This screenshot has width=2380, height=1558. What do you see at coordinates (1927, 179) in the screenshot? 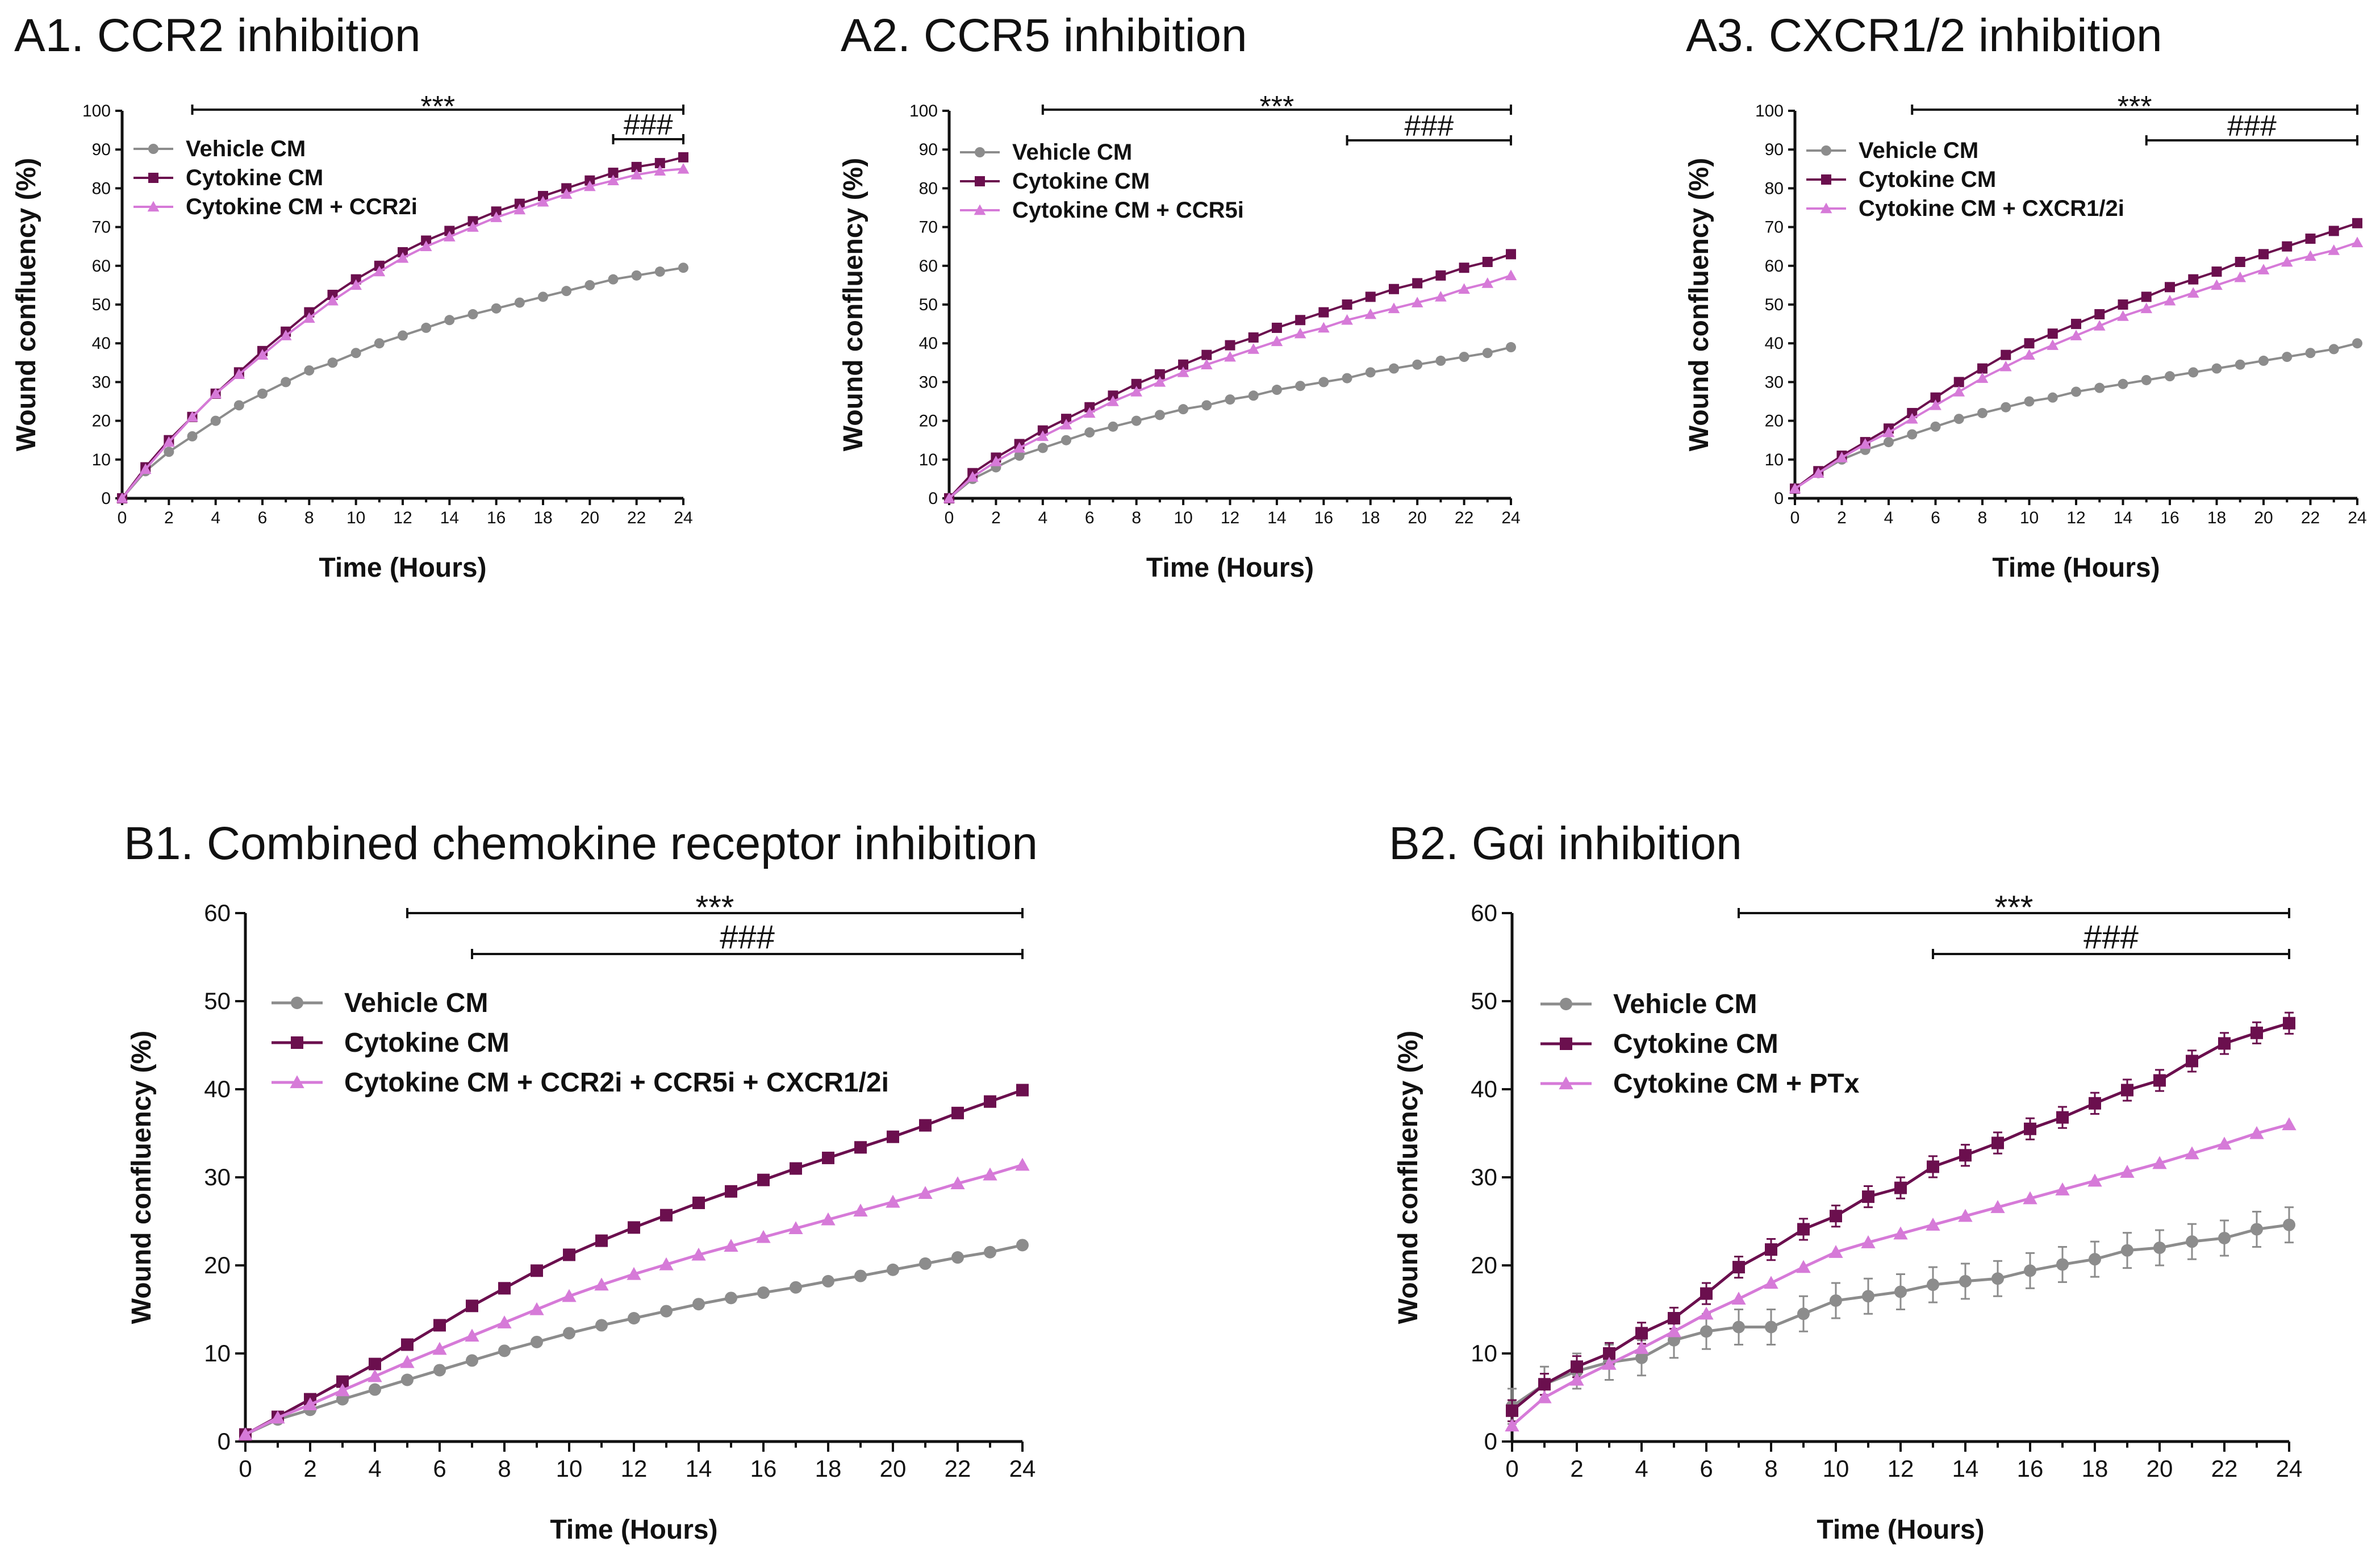
I see `legend-label: Cytokine CM` at bounding box center [1927, 179].